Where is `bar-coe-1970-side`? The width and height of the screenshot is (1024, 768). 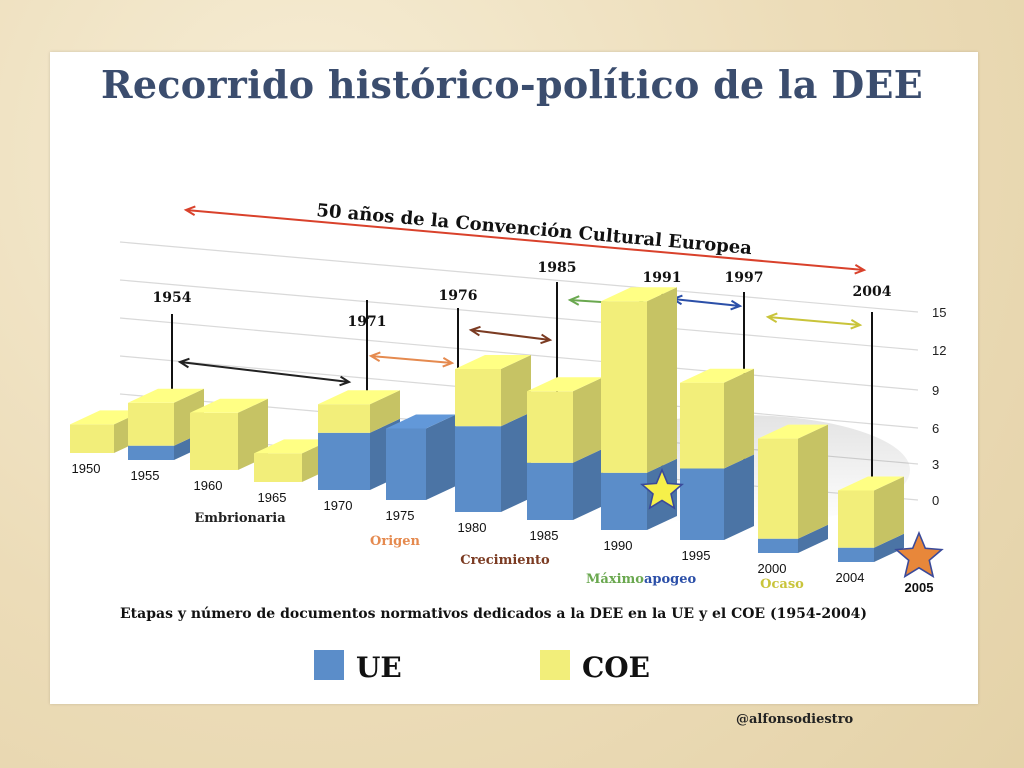 bar-coe-1970-side is located at coordinates (385, 411).